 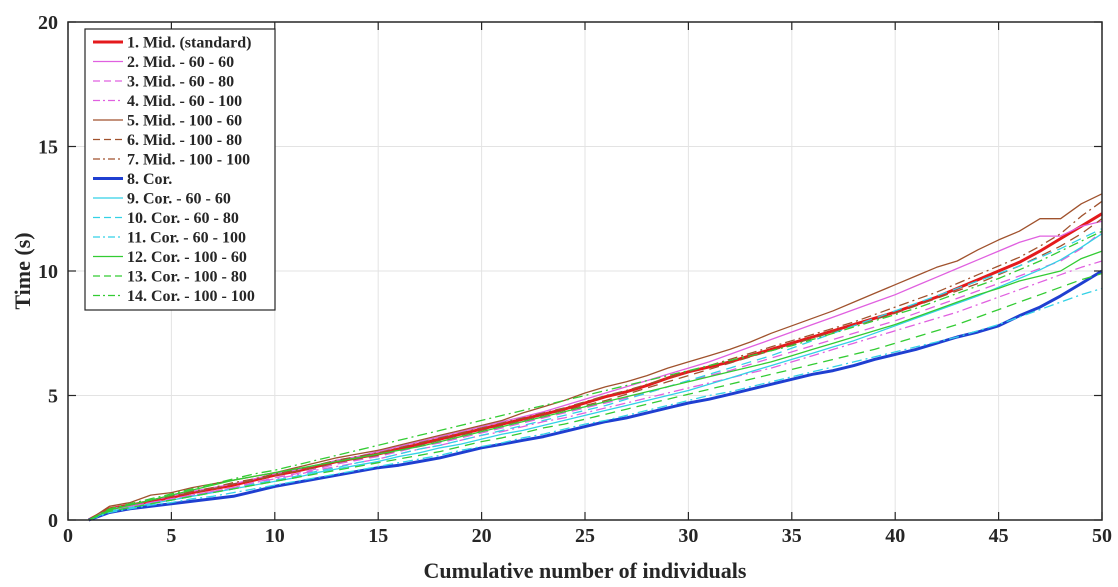 What do you see at coordinates (48, 148) in the screenshot?
I see `y-tick-label: 15` at bounding box center [48, 148].